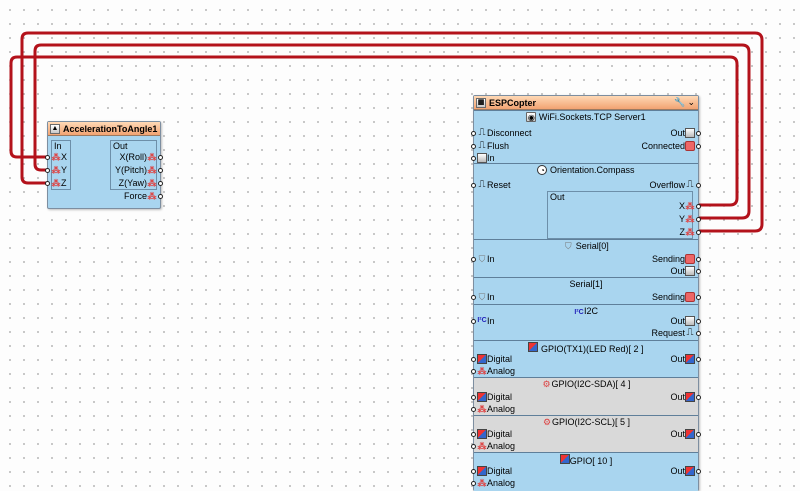  Describe the element at coordinates (676, 333) in the screenshot. I see `pin-request: Request` at that location.